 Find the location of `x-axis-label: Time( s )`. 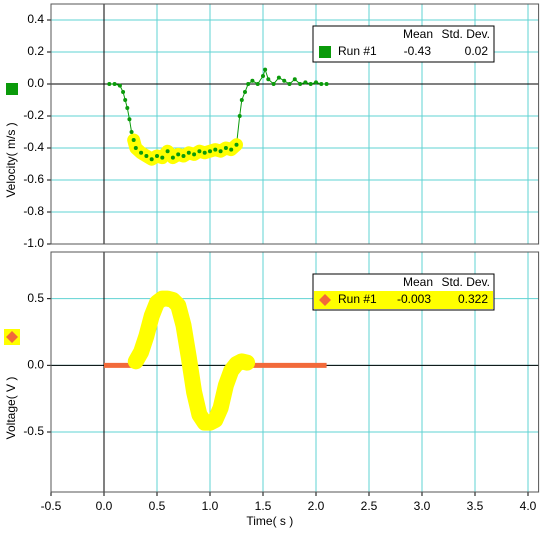

x-axis-label: Time( s ) is located at coordinates (269, 521).